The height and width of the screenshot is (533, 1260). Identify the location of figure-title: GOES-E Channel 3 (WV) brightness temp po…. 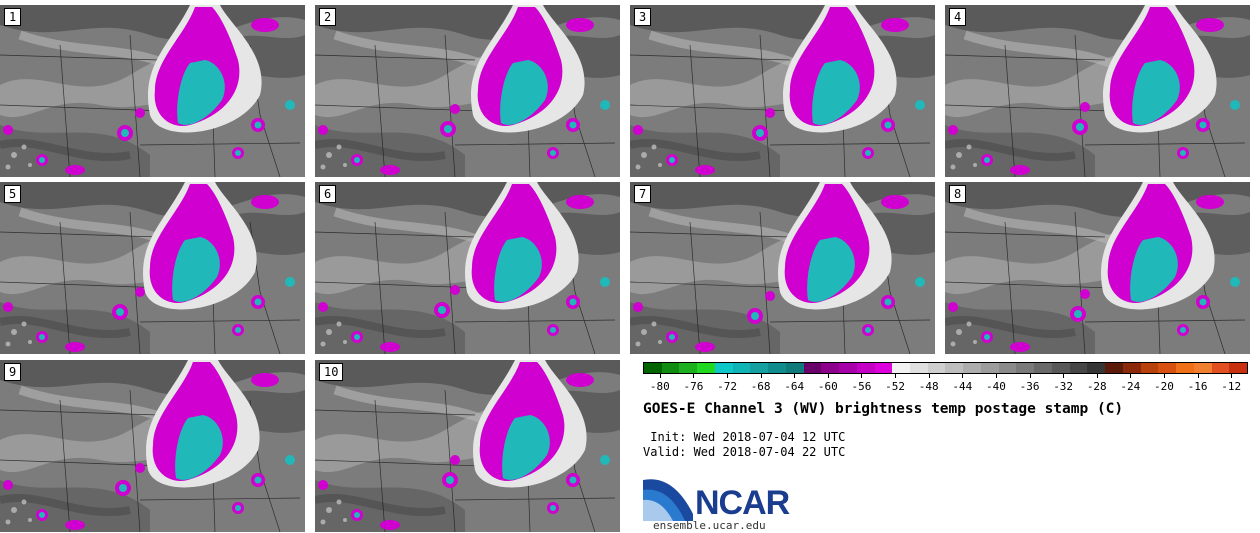
(883, 409).